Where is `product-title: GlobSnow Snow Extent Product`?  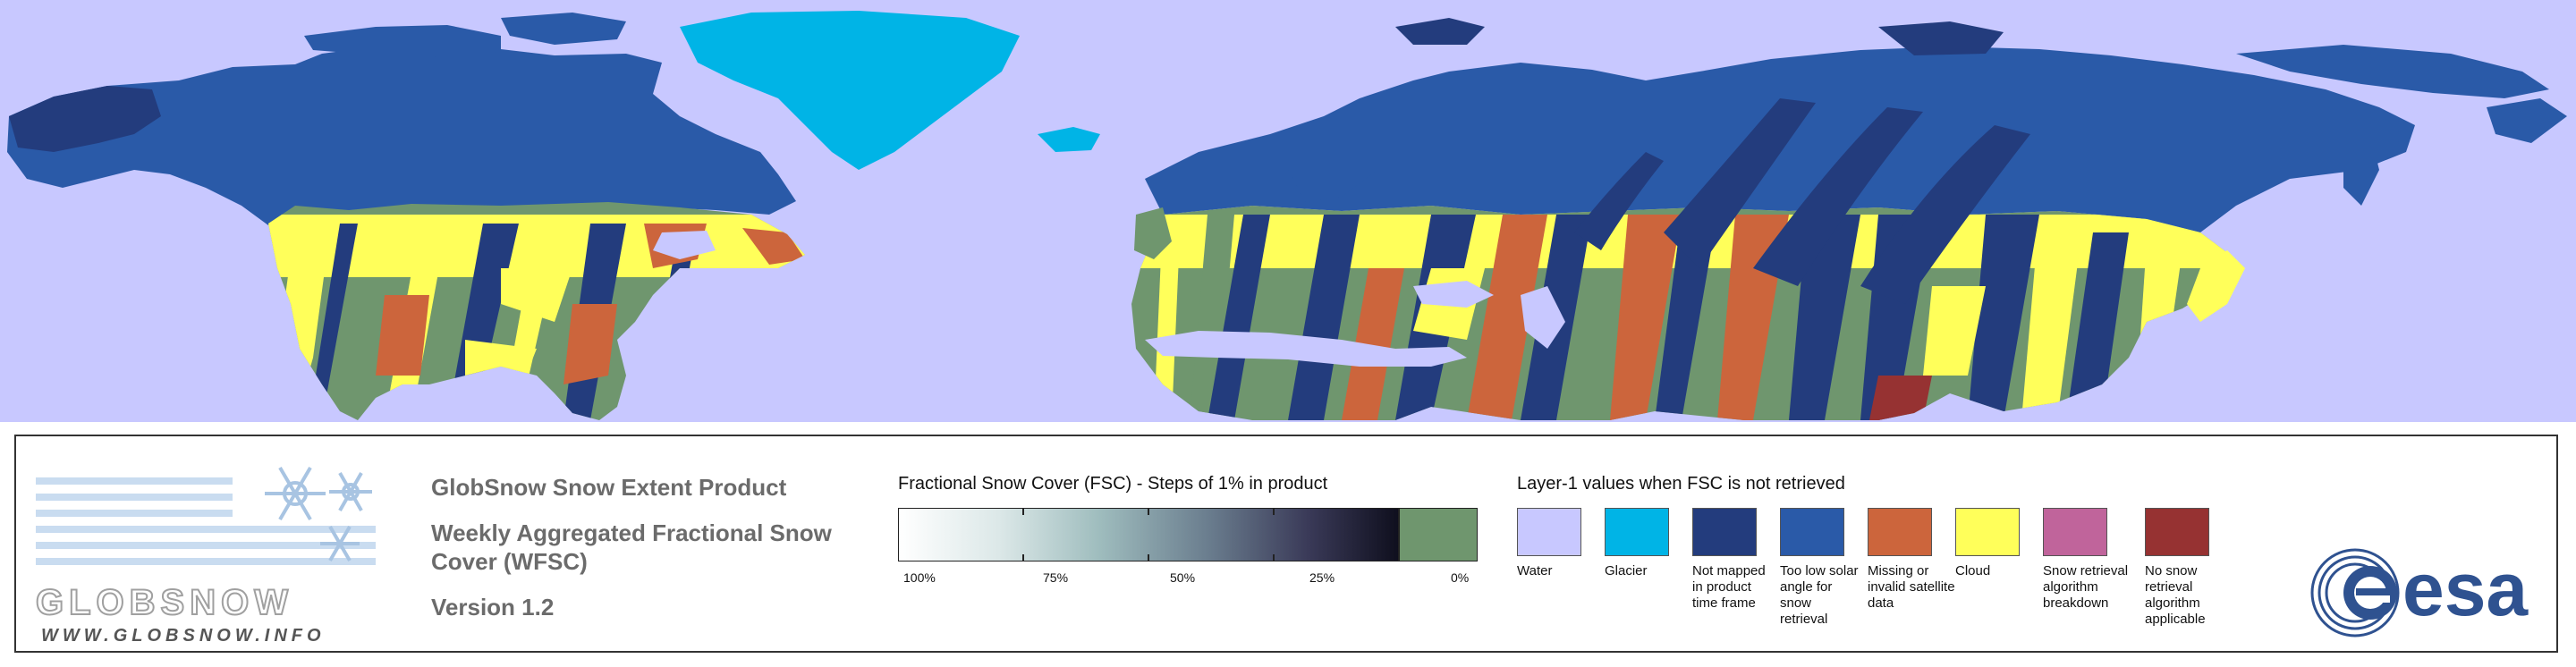 product-title: GlobSnow Snow Extent Product is located at coordinates (609, 487).